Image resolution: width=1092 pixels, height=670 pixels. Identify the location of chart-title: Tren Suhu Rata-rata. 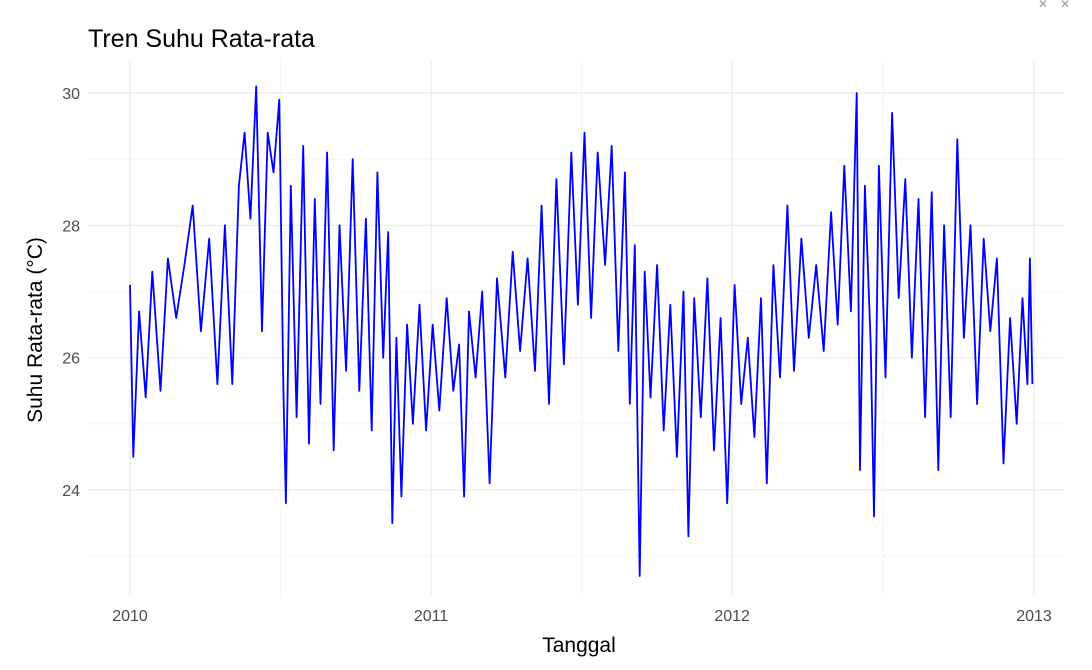
(201, 39).